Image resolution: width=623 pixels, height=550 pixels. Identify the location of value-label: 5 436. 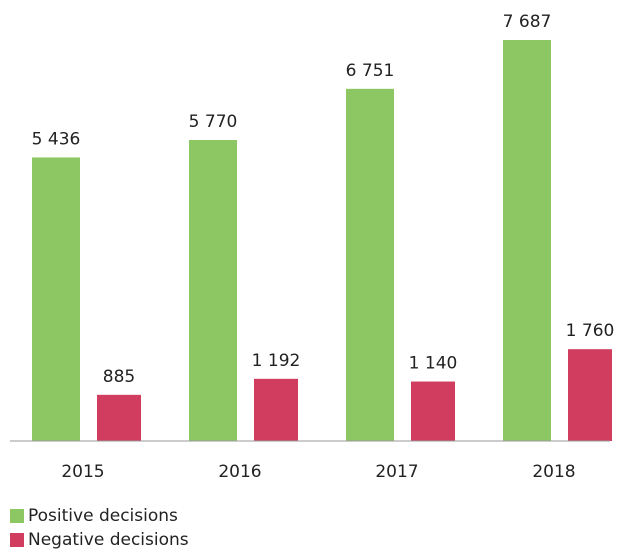
(56, 139).